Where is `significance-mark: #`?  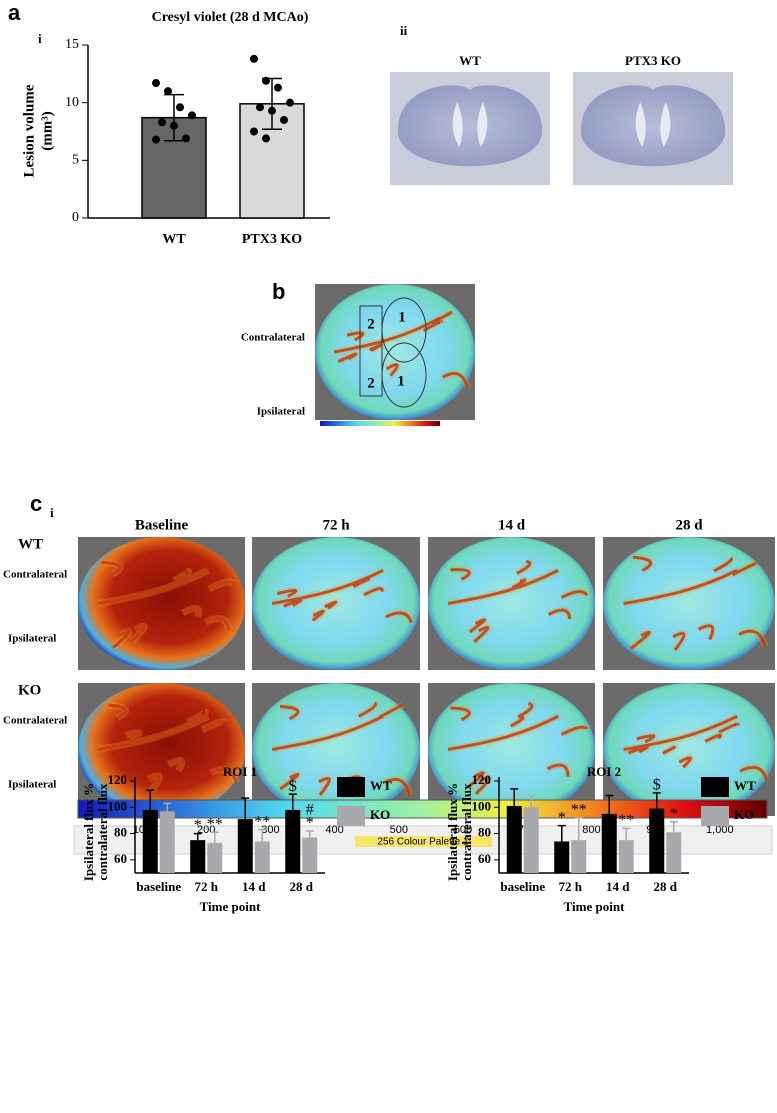
significance-mark: # is located at coordinates (310, 810).